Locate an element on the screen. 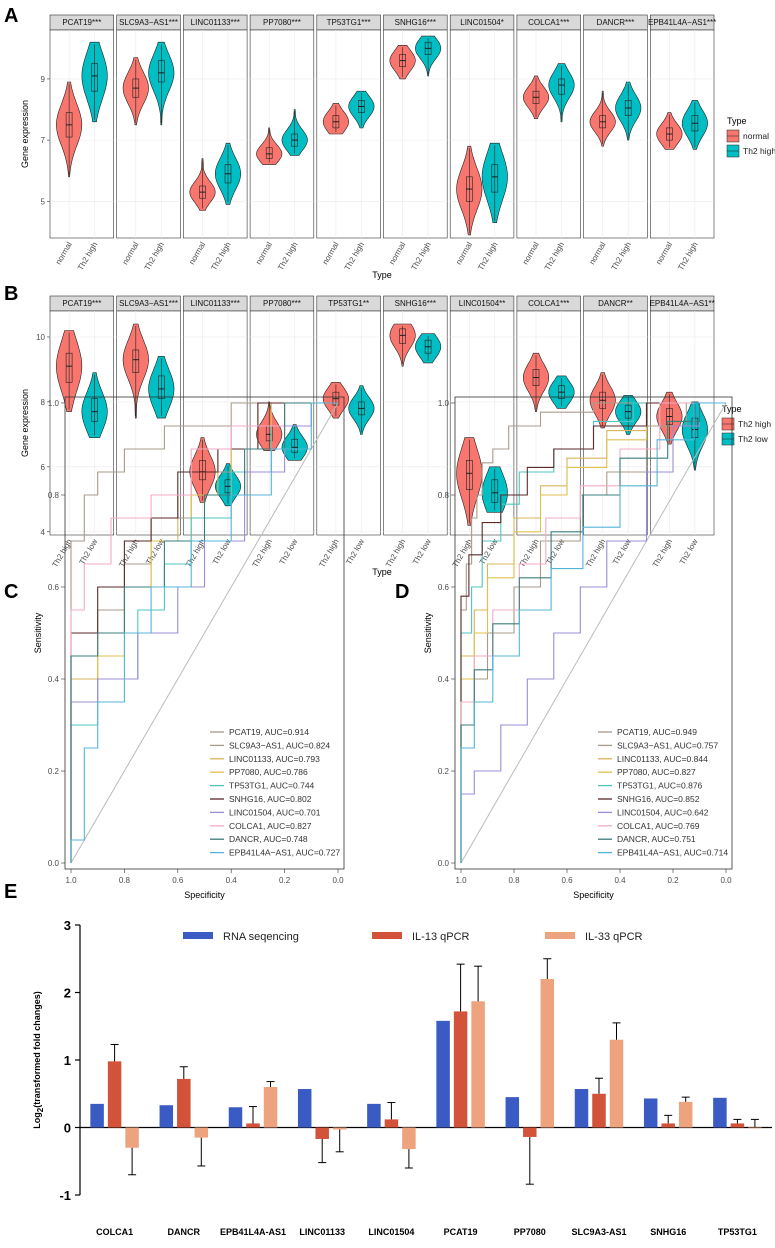 The height and width of the screenshot is (1248, 775). legend-label: PCAT19, AUC=0.914 is located at coordinates (269, 732).